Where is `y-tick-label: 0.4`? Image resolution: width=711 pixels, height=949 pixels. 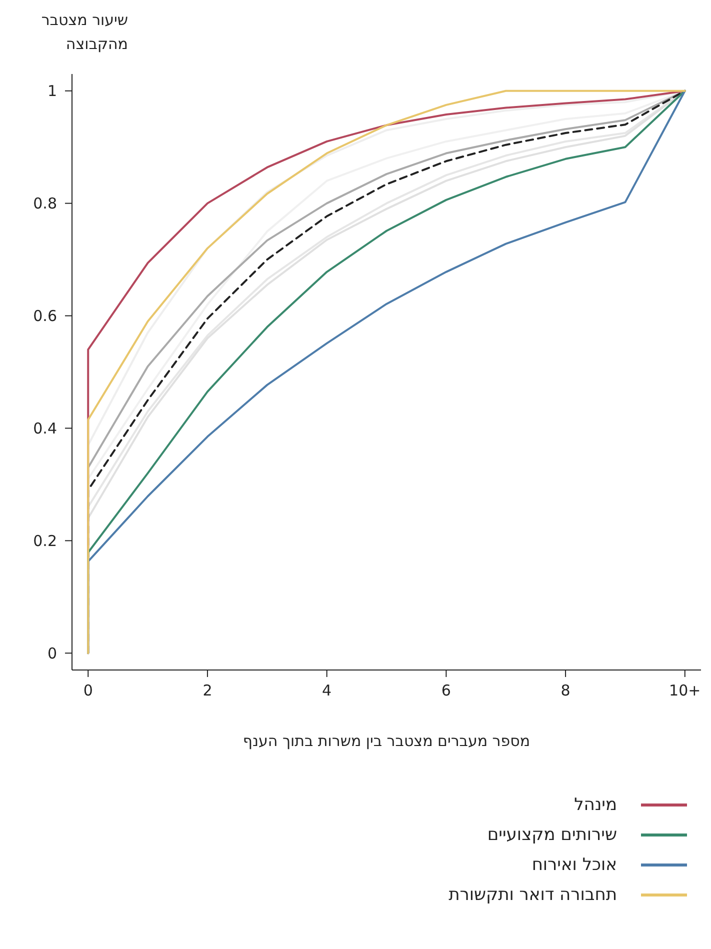 y-tick-label: 0.4 is located at coordinates (45, 429).